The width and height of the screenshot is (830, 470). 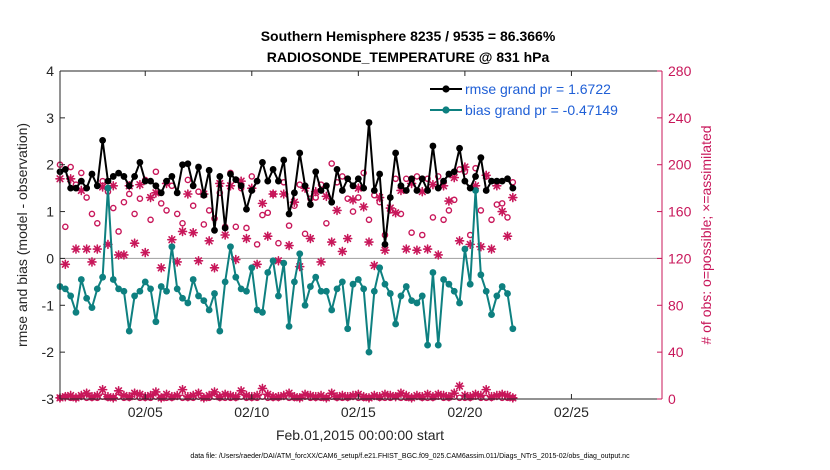 I want to click on y-tick-label: 1, so click(x=50, y=212).